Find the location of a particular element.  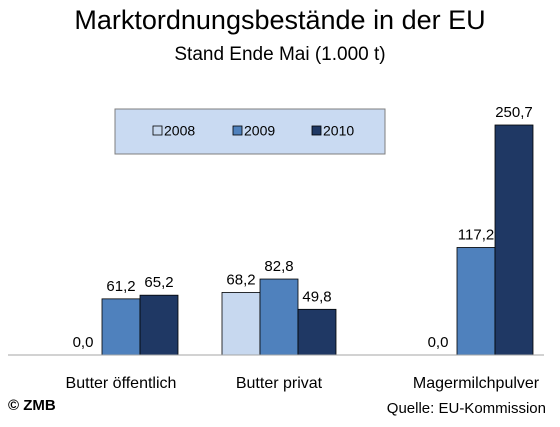

category-label: Butter privat is located at coordinates (279, 383).